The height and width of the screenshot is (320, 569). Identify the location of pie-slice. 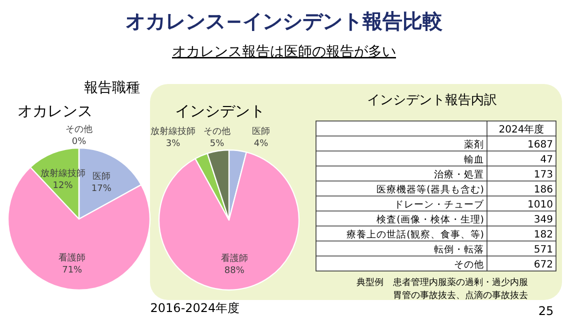
(229, 221).